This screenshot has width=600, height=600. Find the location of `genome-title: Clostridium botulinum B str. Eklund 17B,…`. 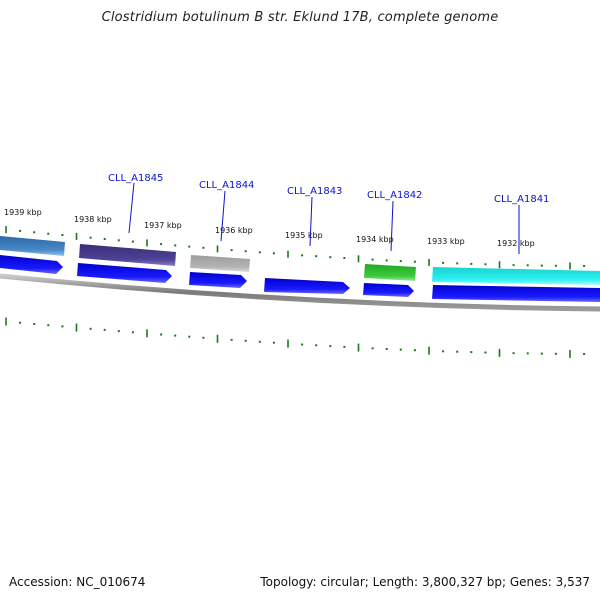

genome-title: Clostridium botulinum B str. Eklund 17B,… is located at coordinates (300, 17).